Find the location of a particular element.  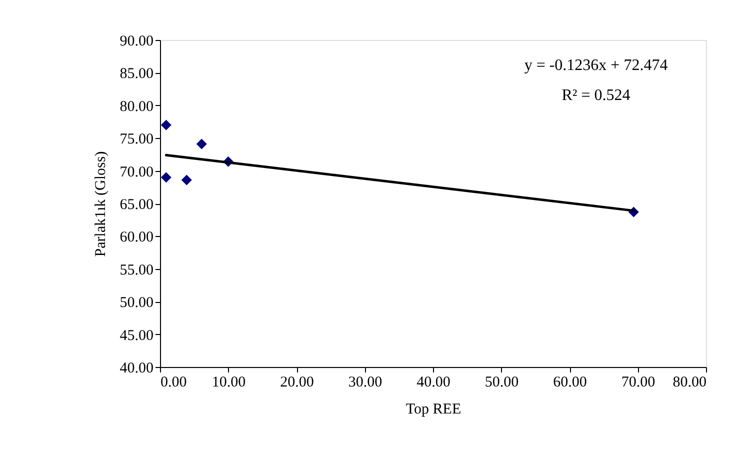

x-tick-label: 40.00 is located at coordinates (433, 382).